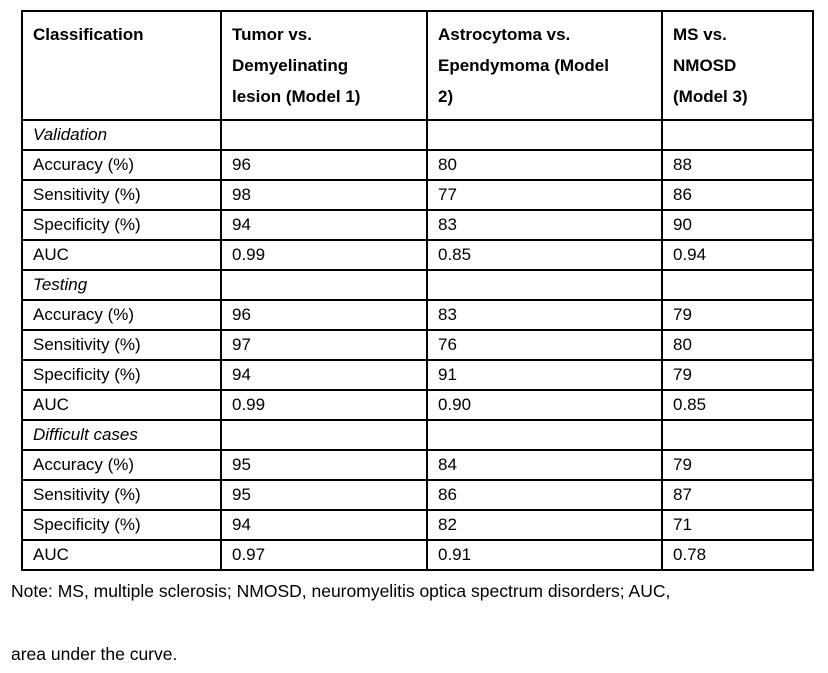 This screenshot has height=673, width=828. Describe the element at coordinates (544, 465) in the screenshot. I see `value-cell: 84` at that location.